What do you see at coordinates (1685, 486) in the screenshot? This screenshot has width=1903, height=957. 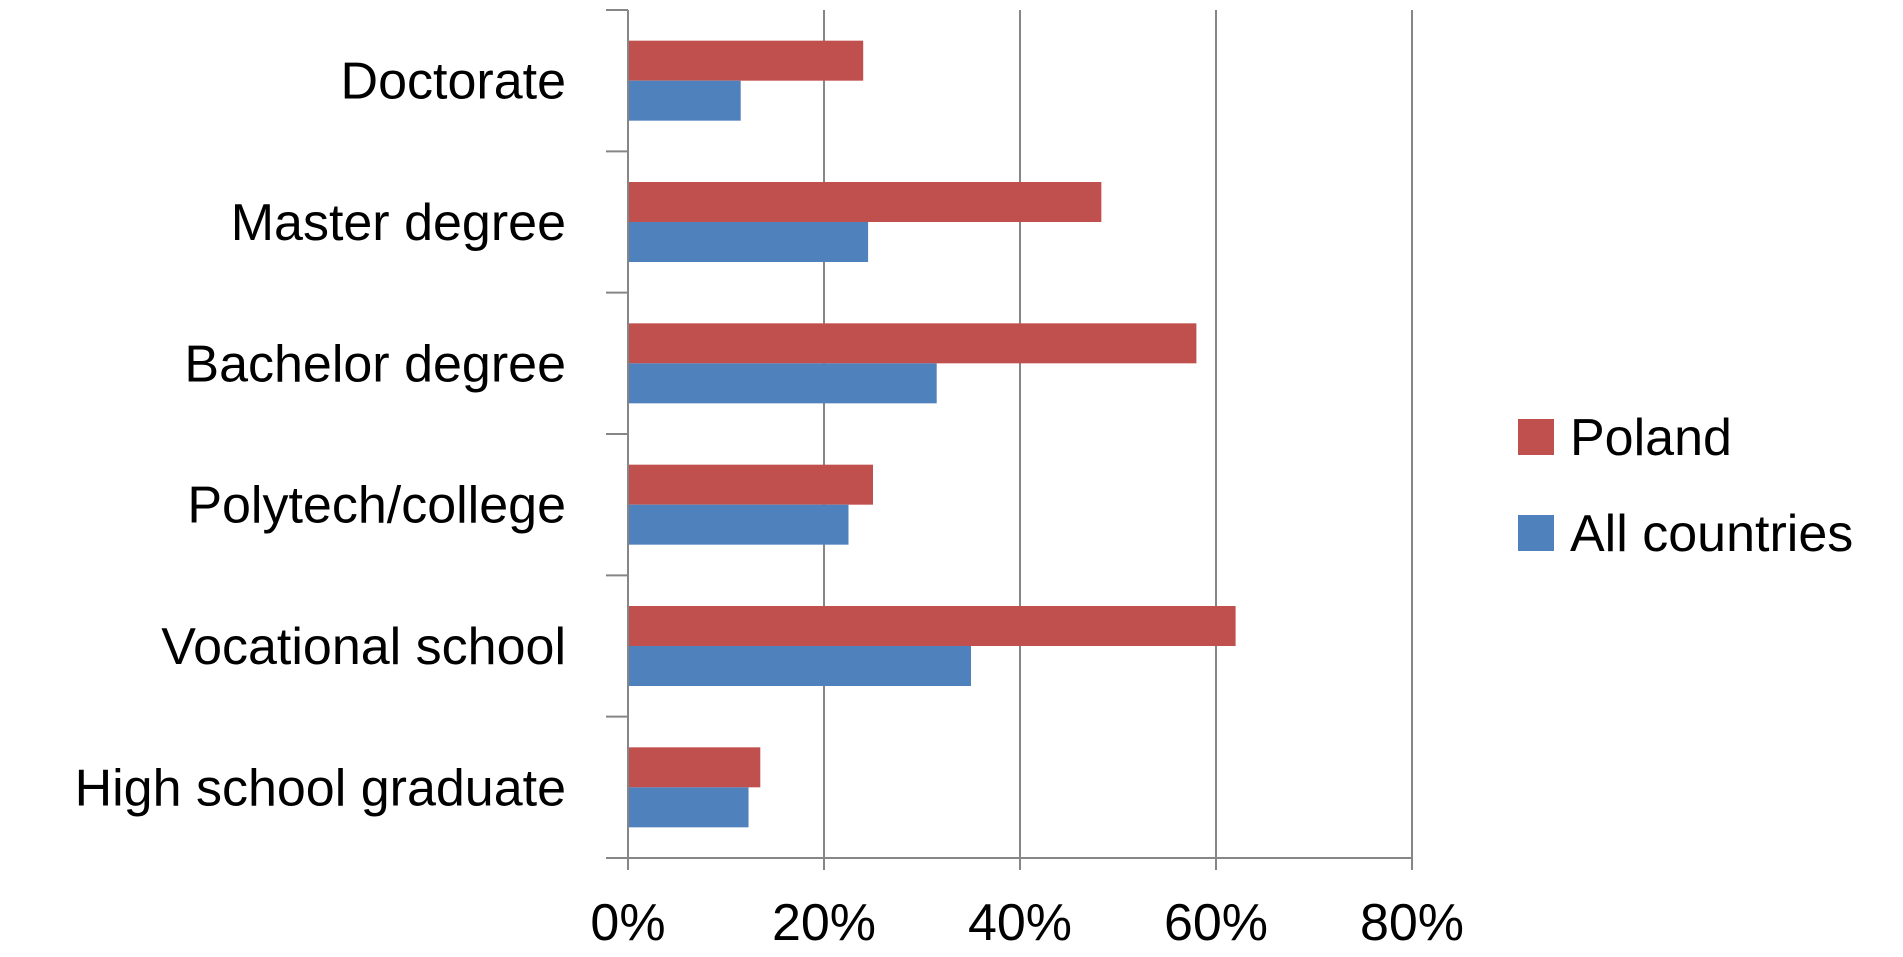 I see `legend: Poland All countries` at bounding box center [1685, 486].